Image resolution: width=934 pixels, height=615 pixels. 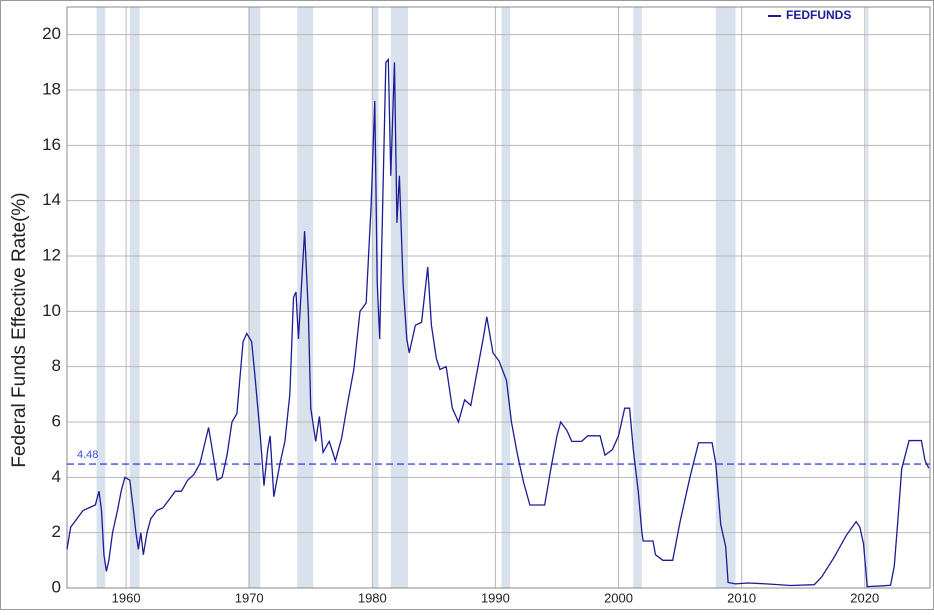 What do you see at coordinates (818, 15) in the screenshot?
I see `legend-label: FEDFUNDS` at bounding box center [818, 15].